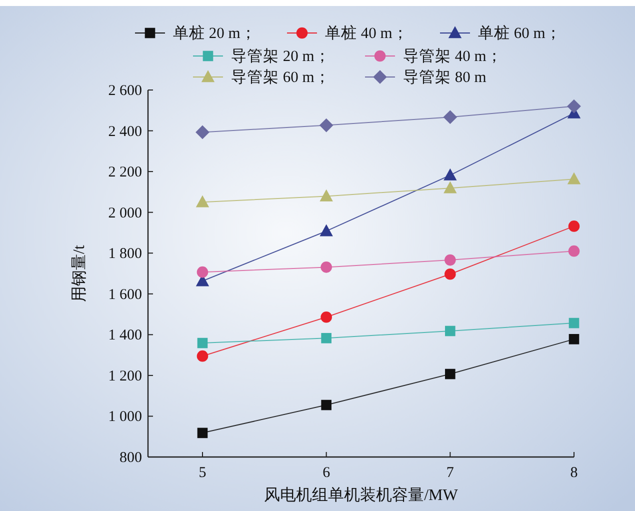 The width and height of the screenshot is (635, 511). What do you see at coordinates (125, 336) in the screenshot?
I see `y-tick-label: 1 400` at bounding box center [125, 336].